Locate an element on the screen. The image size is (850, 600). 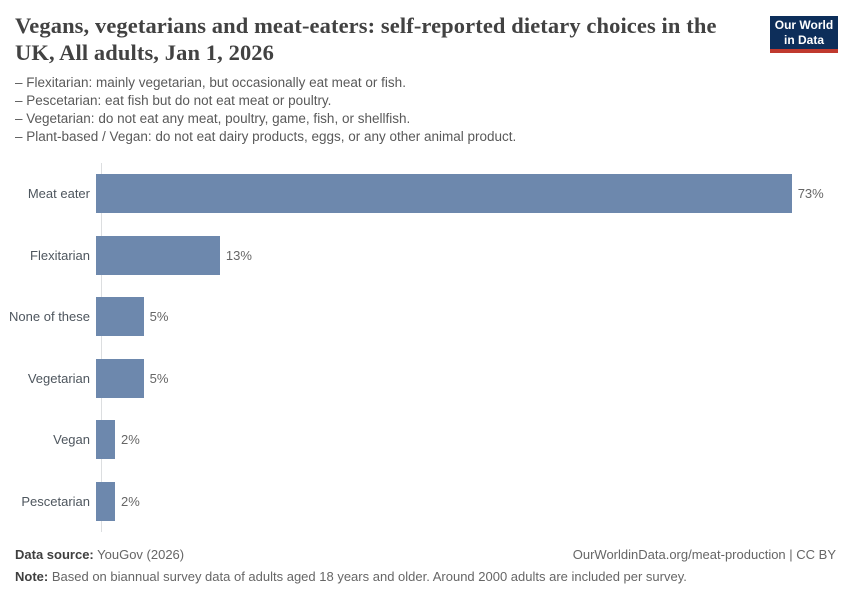
bar-flexitarian is located at coordinates (158, 255).